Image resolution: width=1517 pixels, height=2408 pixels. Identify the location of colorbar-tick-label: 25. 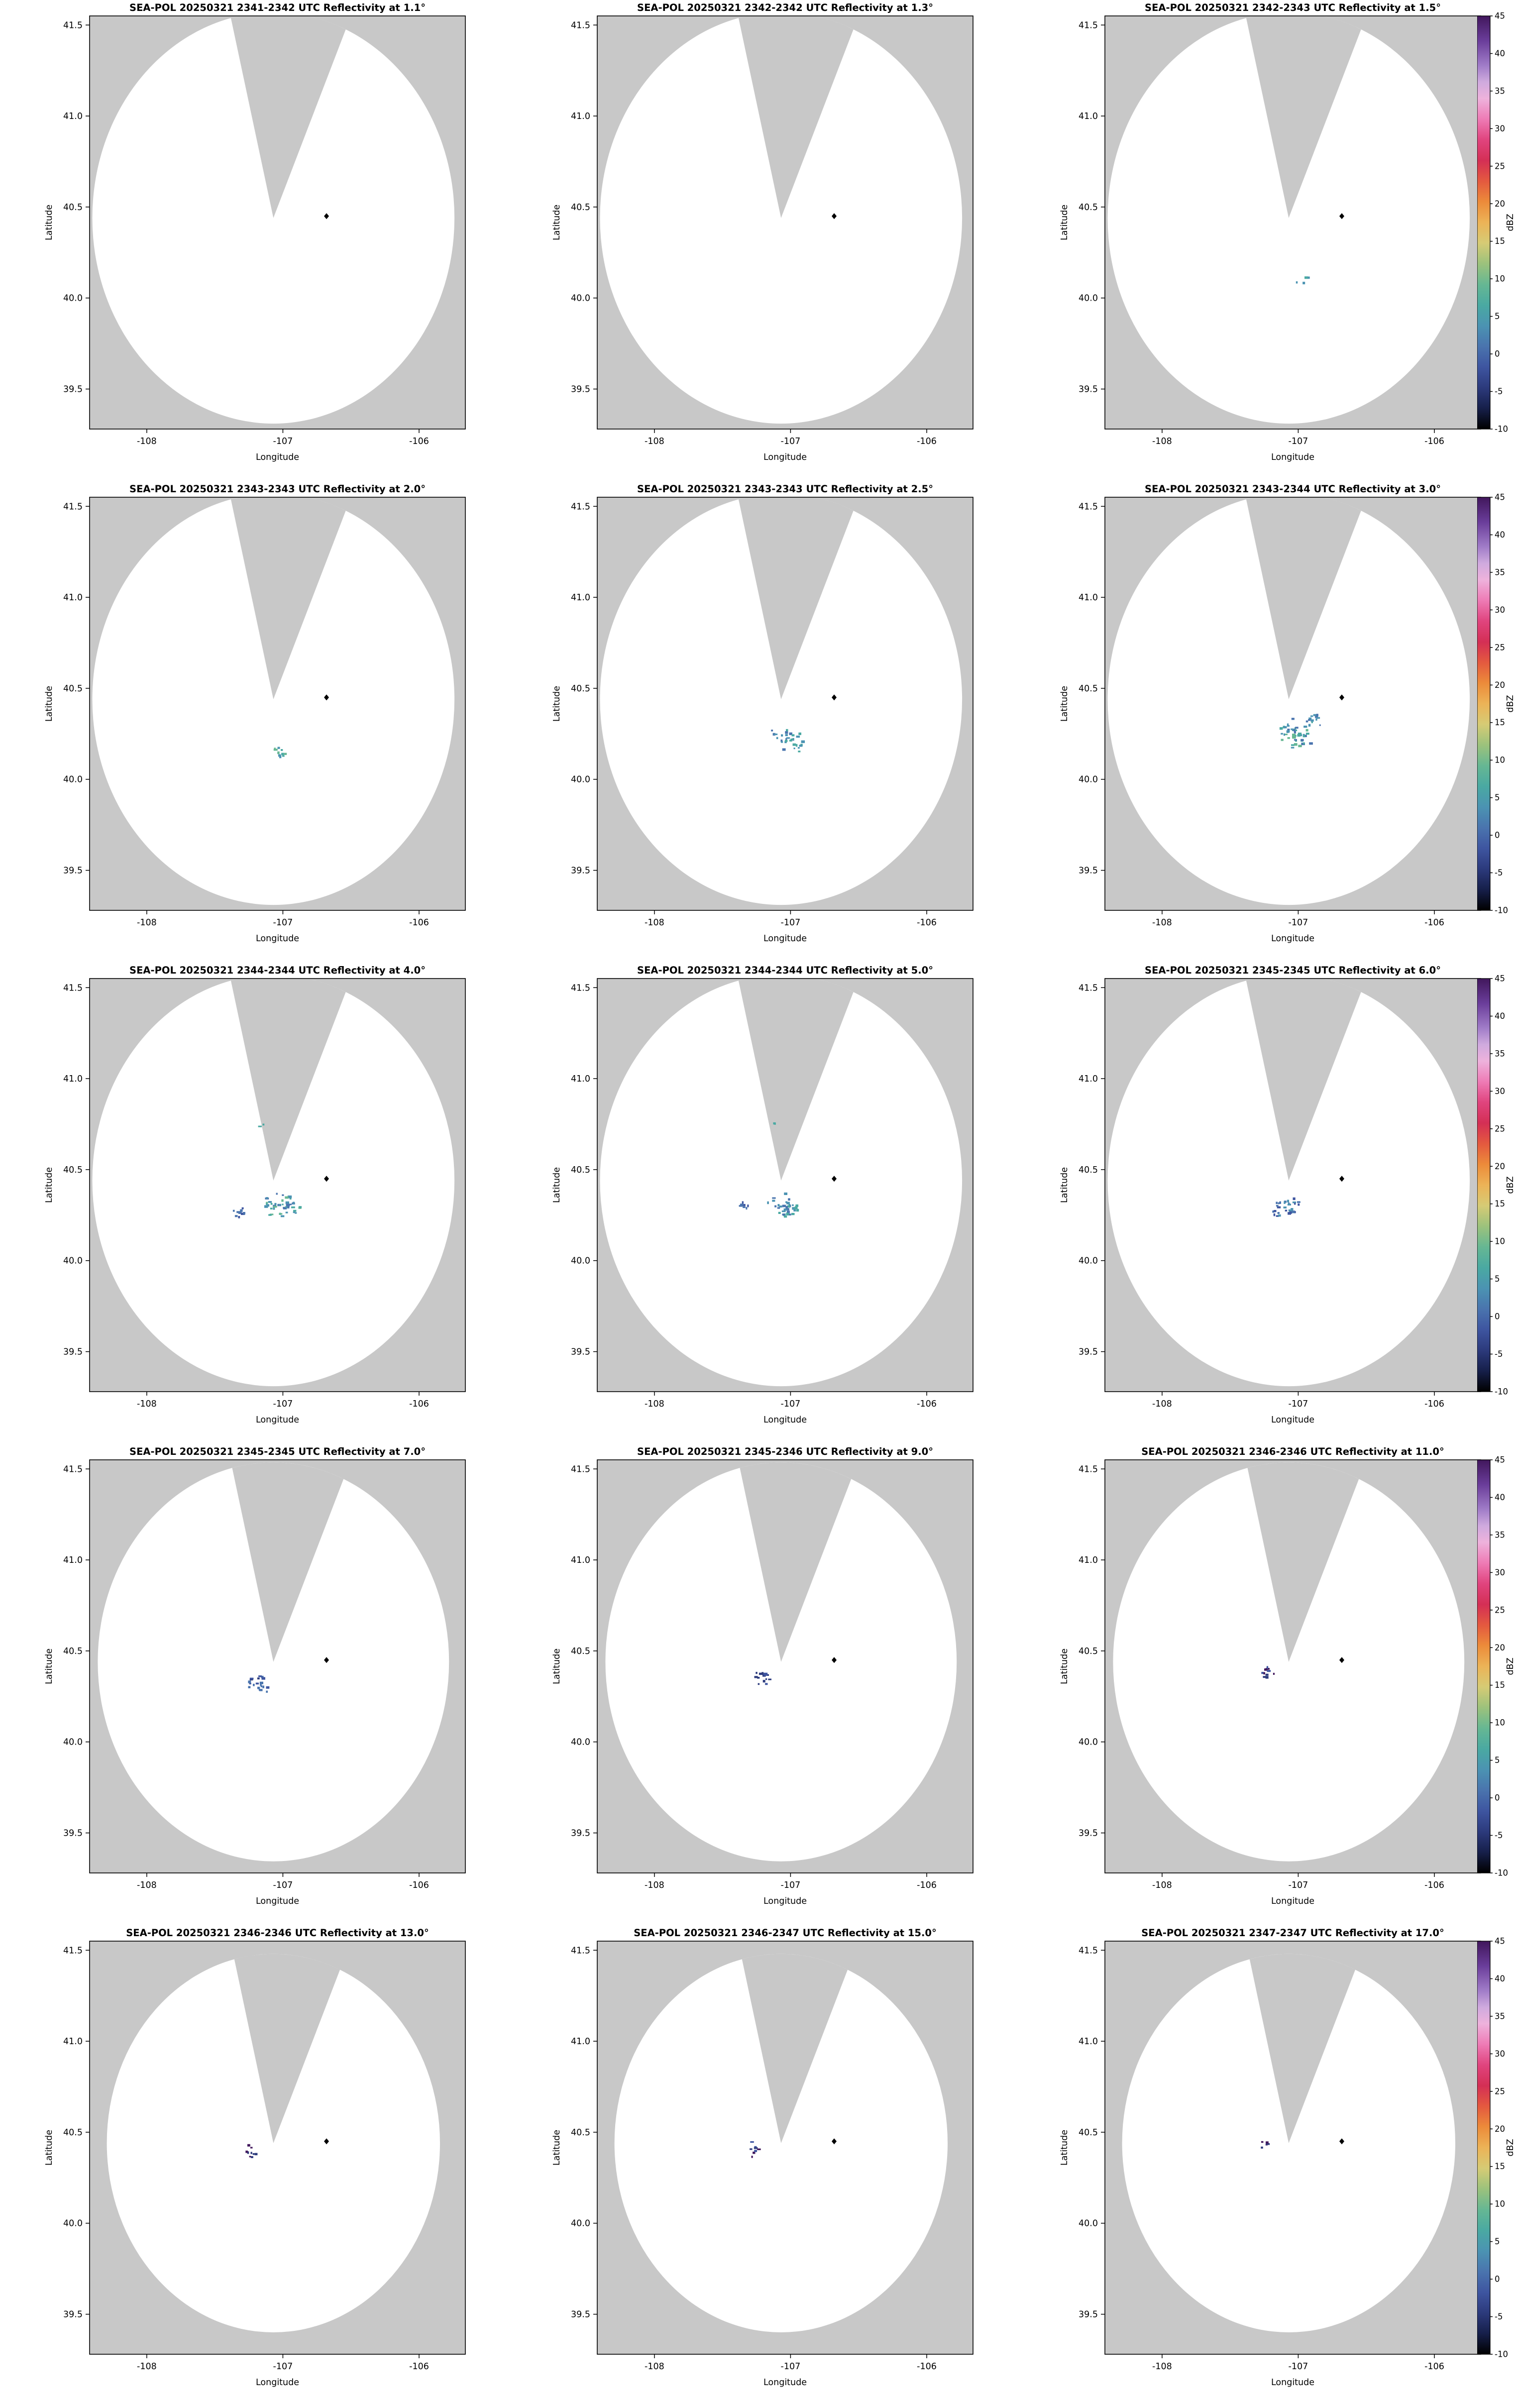
(1500, 1610).